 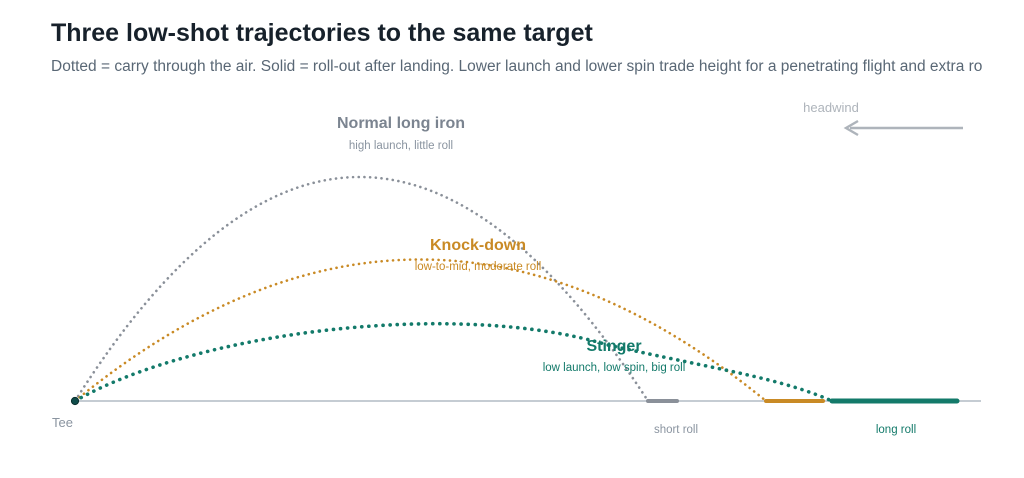 I want to click on tee-label: Tee, so click(x=62, y=422).